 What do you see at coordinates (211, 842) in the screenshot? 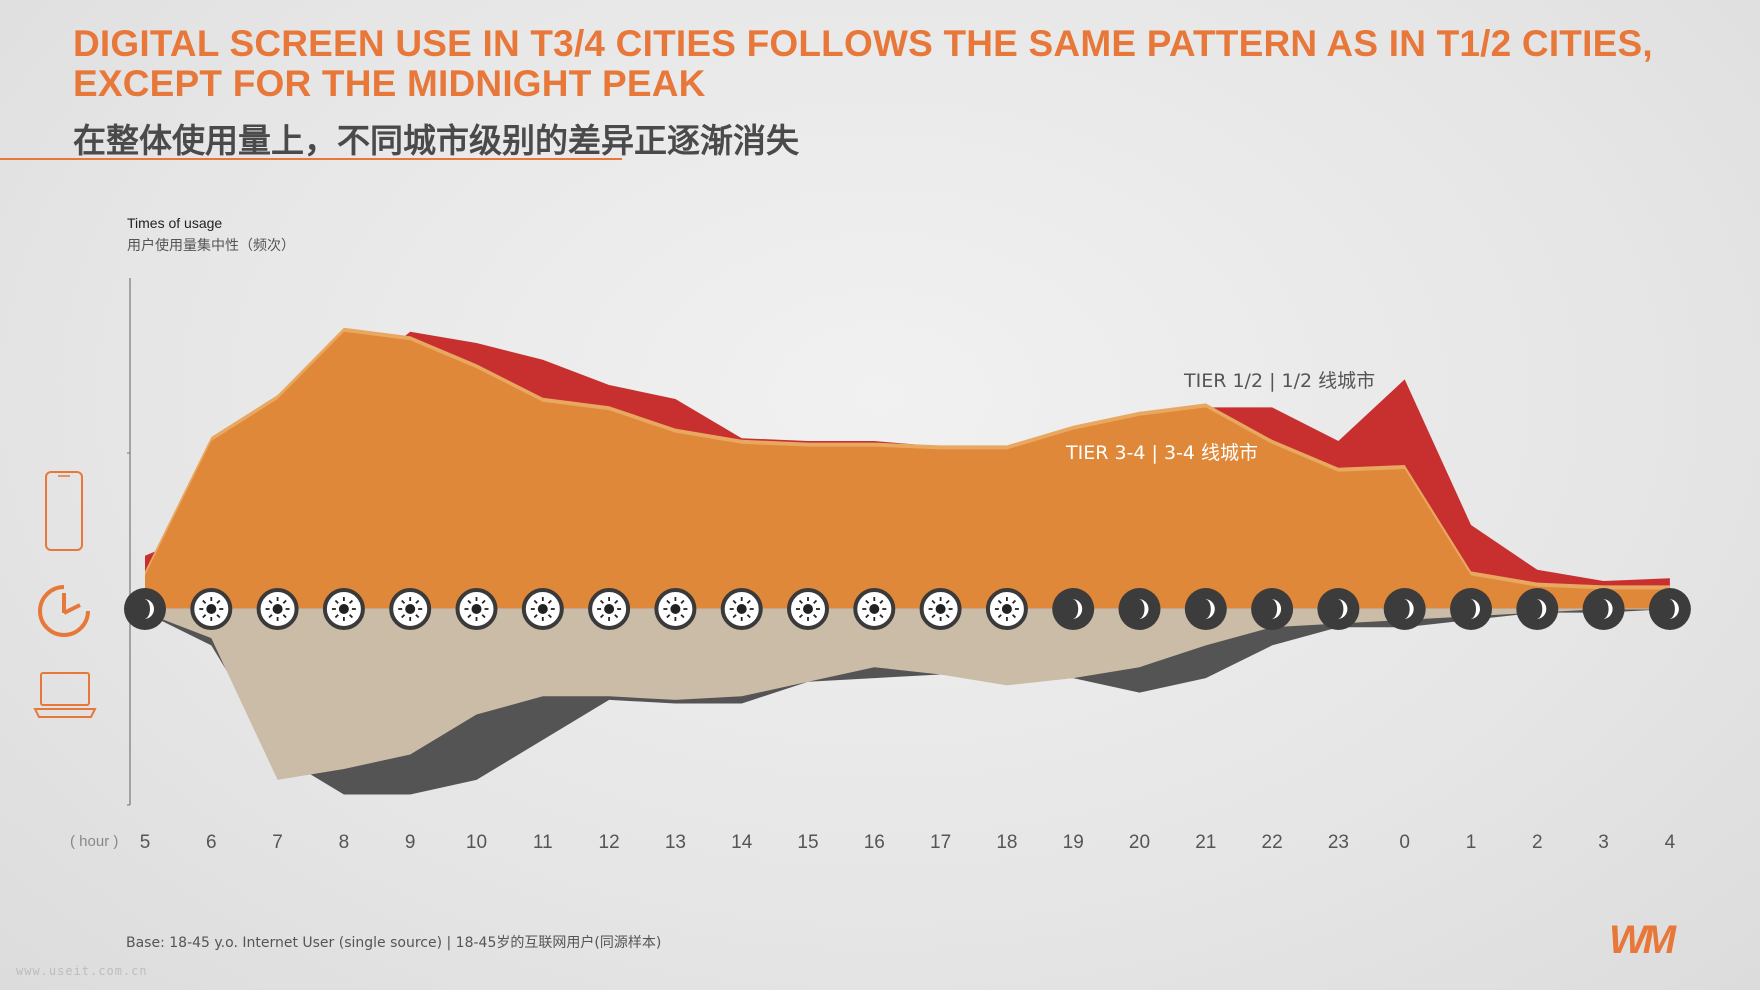
I see `x-tick-label: 6` at bounding box center [211, 842].